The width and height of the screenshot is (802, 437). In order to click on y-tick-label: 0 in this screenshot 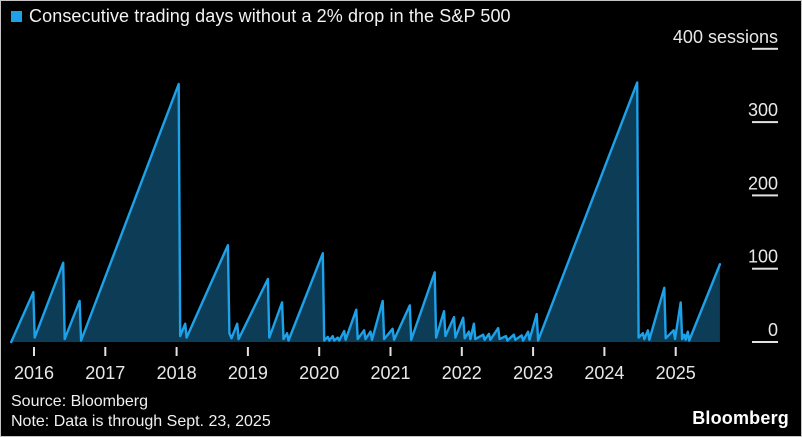, I will do `click(773, 330)`.